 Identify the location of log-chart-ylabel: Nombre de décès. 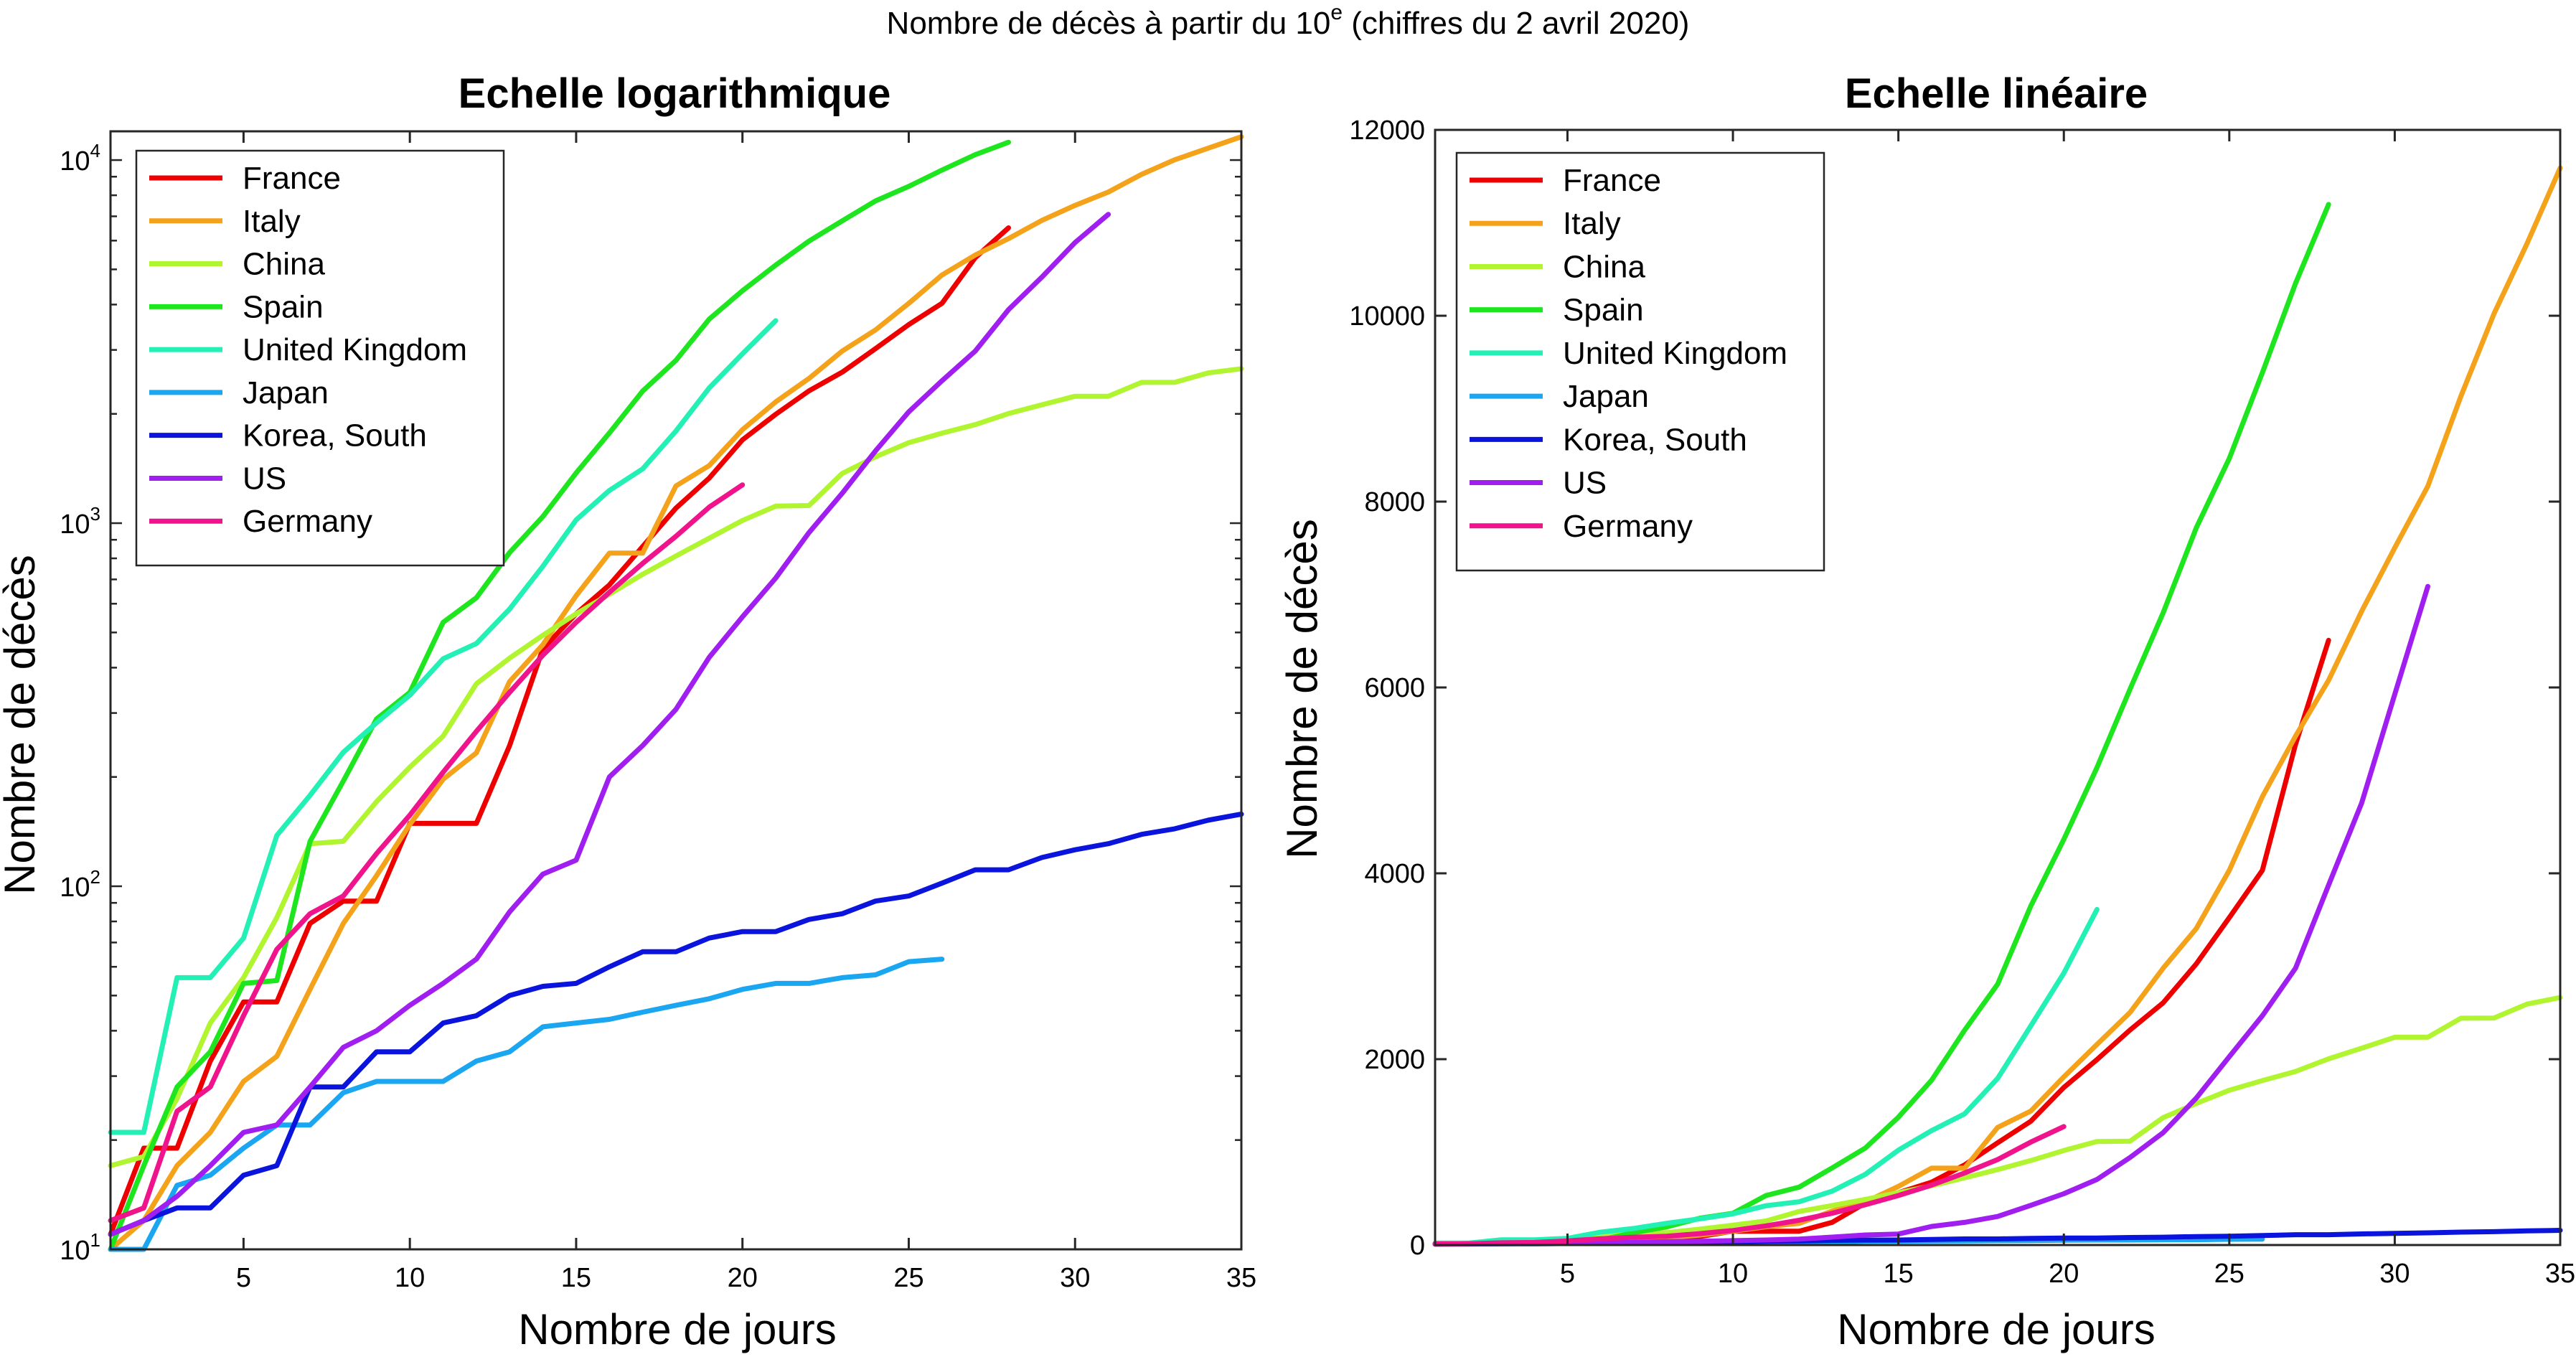
(22, 725).